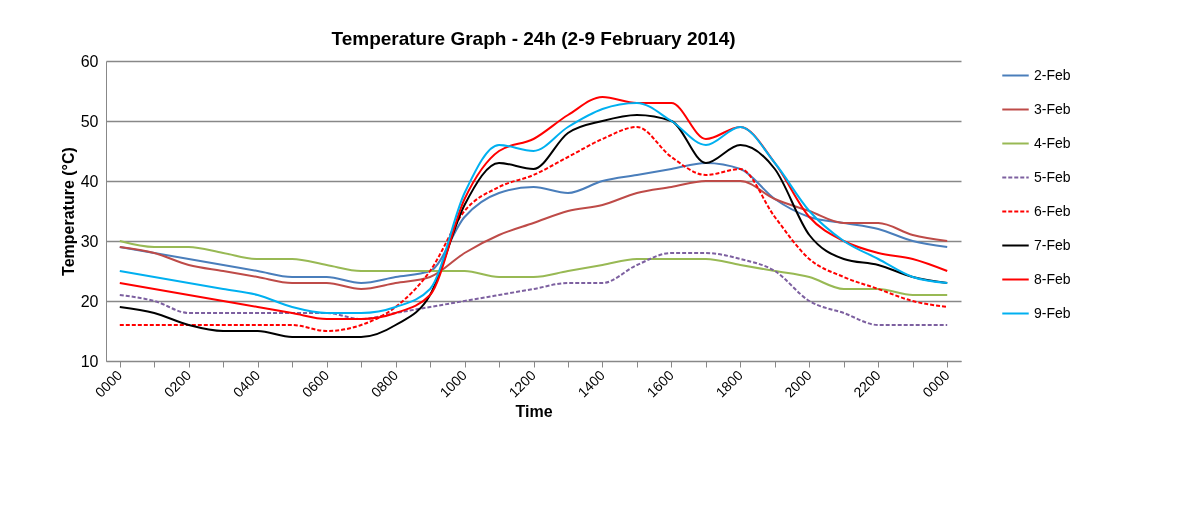  Describe the element at coordinates (89, 361) in the screenshot. I see `y-tick-label: 10` at that location.